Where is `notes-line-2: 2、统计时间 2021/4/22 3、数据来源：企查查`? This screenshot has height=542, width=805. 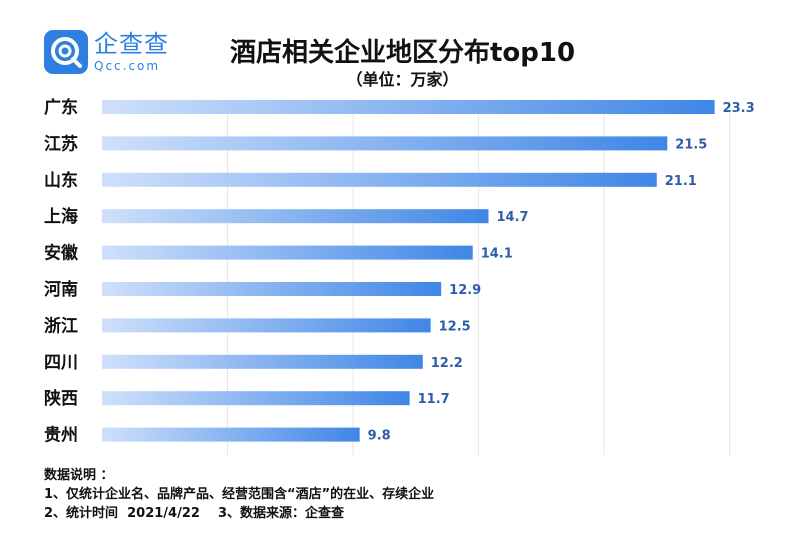
notes-line-2: 2、统计时间 2021/4/22 3、数据来源：企查查 is located at coordinates (194, 513).